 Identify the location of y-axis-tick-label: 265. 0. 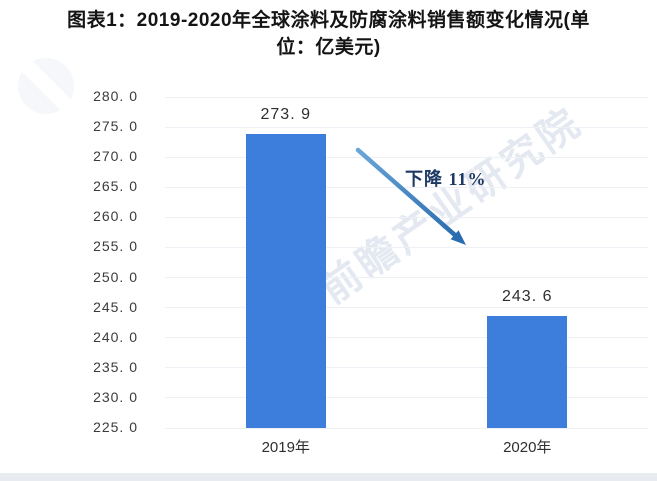
(115, 186).